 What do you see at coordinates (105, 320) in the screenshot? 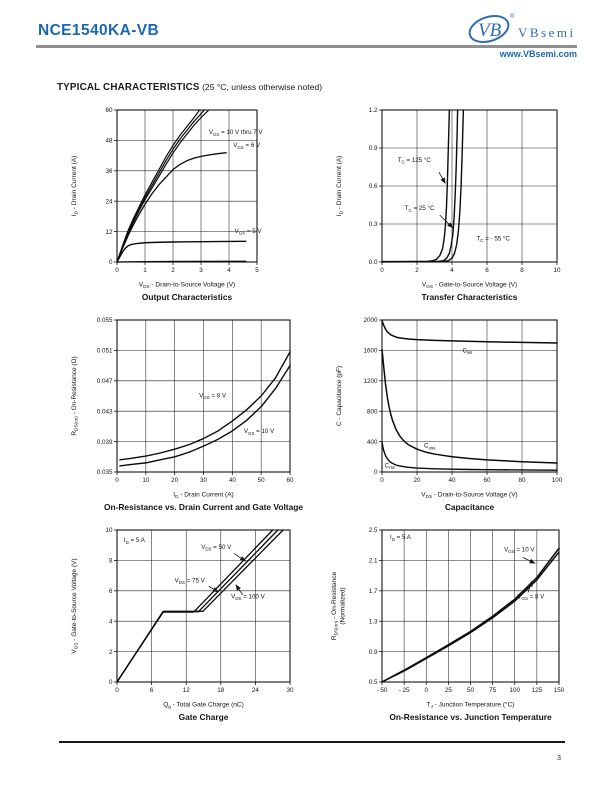
I see `svg-text: 0.055` at bounding box center [105, 320].